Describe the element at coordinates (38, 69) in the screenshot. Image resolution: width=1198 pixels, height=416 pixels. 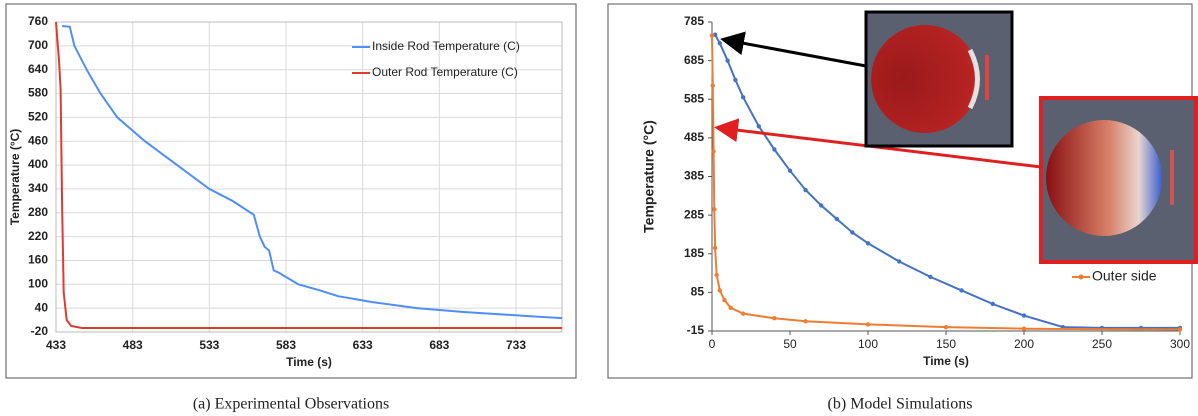
I see `y-tick-label: 640` at that location.